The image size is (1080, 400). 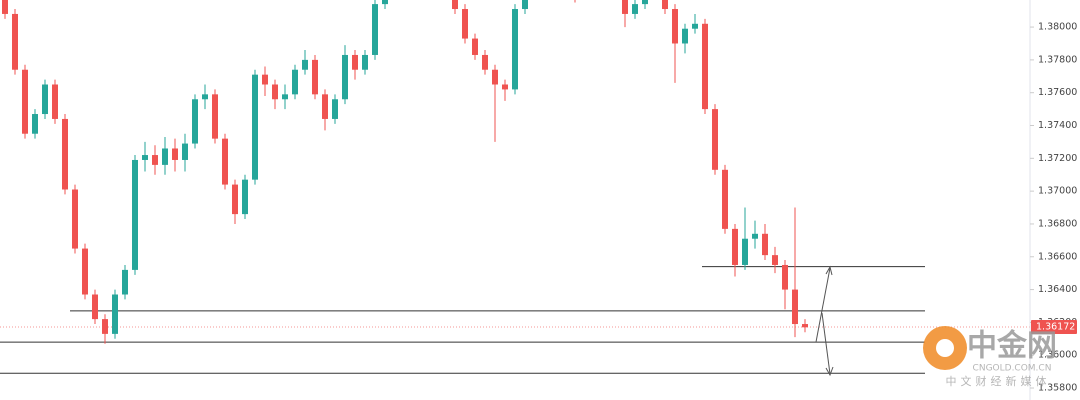 What do you see at coordinates (1057, 355) in the screenshot?
I see `y-tick-label: 1.36000` at bounding box center [1057, 355].